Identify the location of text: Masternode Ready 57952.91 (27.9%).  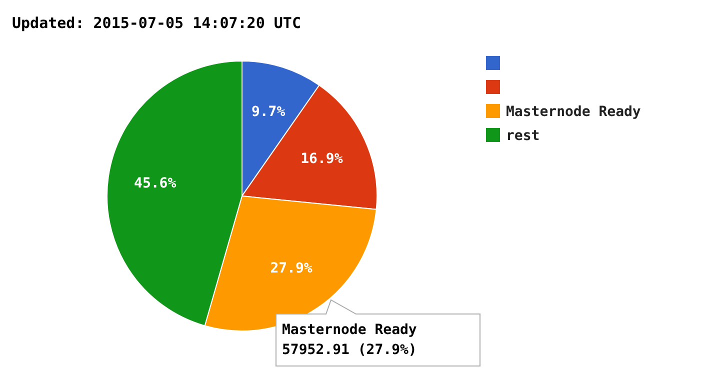
(350, 340).